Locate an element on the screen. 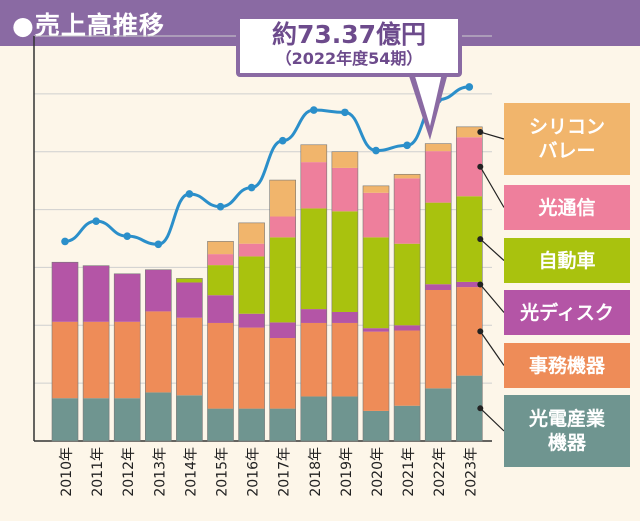 The height and width of the screenshot is (521, 640). x-tick-label: 2015年 is located at coordinates (223, 472).